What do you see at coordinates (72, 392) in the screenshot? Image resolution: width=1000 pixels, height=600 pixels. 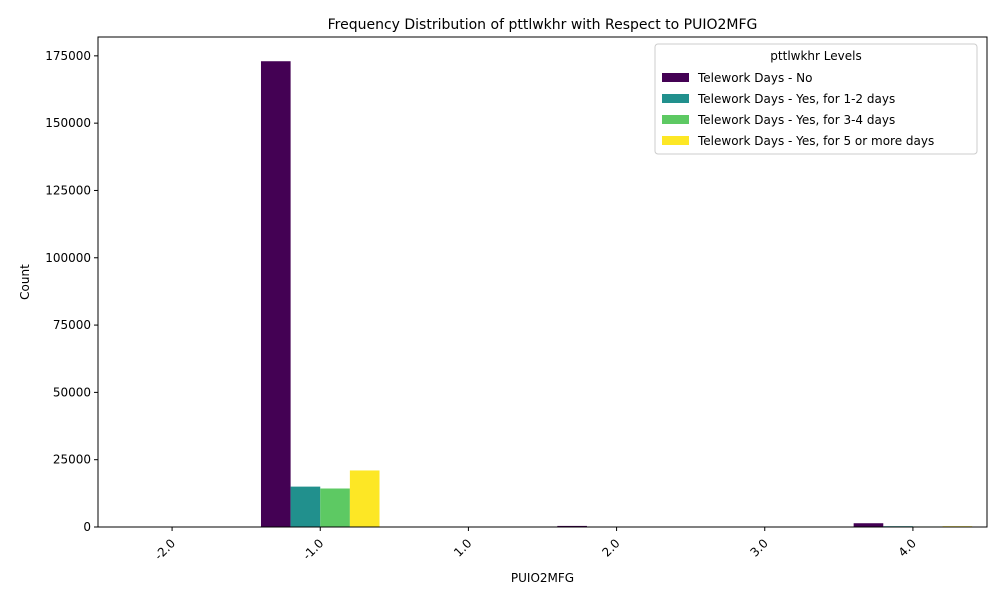 I see `y-tick-label: 50000` at bounding box center [72, 392].